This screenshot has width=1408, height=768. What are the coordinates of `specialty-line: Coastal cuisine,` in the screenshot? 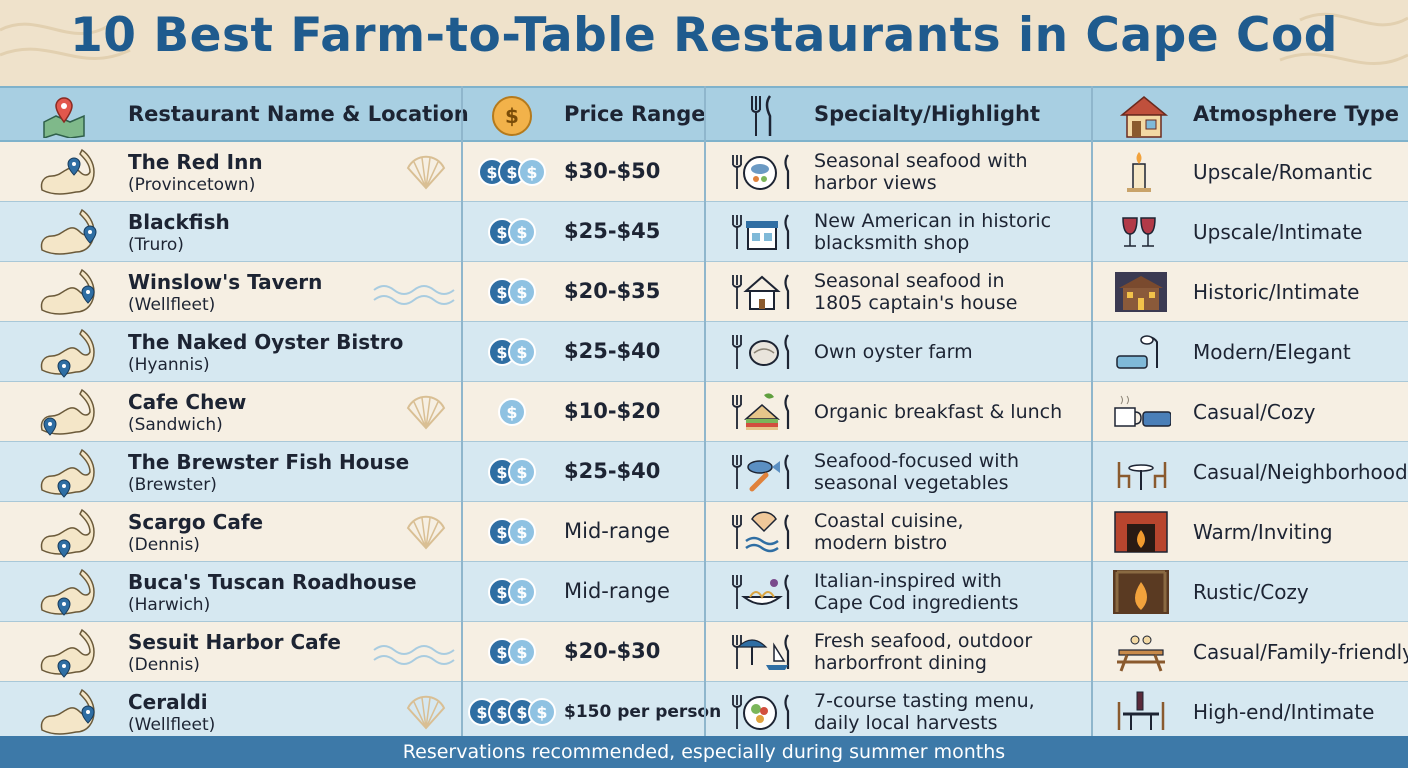 It's located at (889, 521).